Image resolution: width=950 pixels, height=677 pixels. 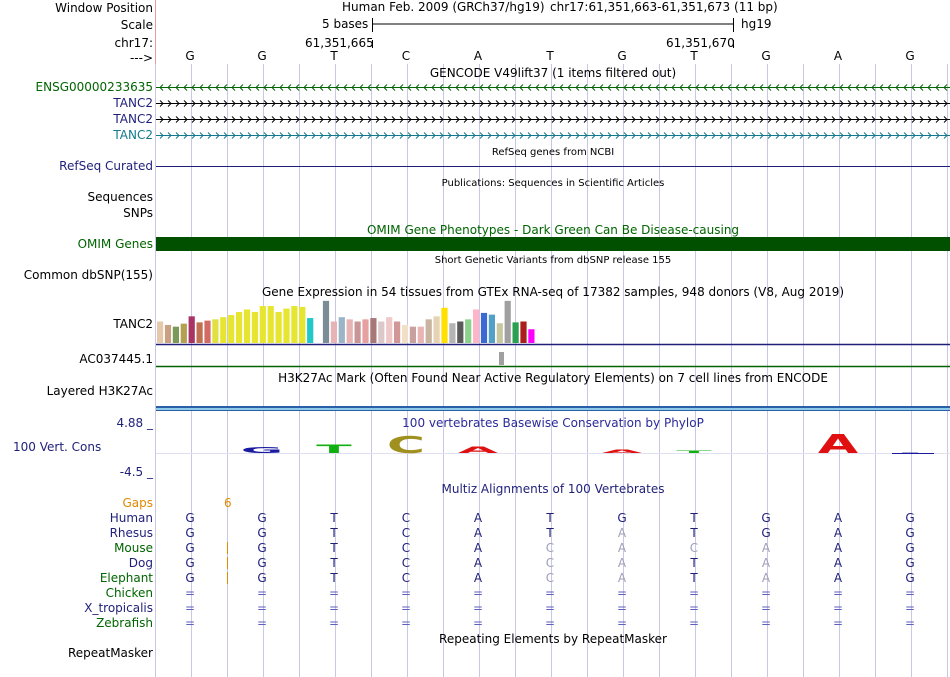 What do you see at coordinates (116, 359) in the screenshot?
I see `label-ac037445: AC037445.1` at bounding box center [116, 359].